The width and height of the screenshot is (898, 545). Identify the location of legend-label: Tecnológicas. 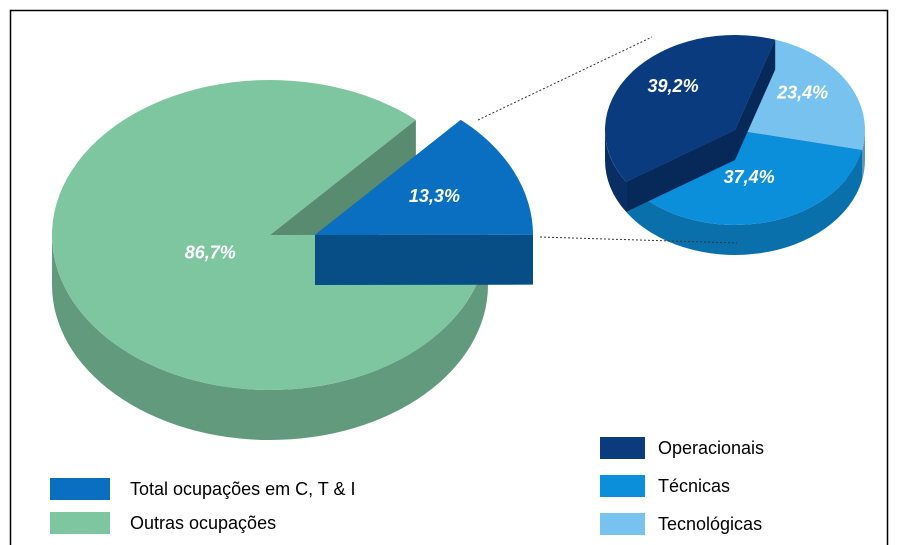
(710, 524).